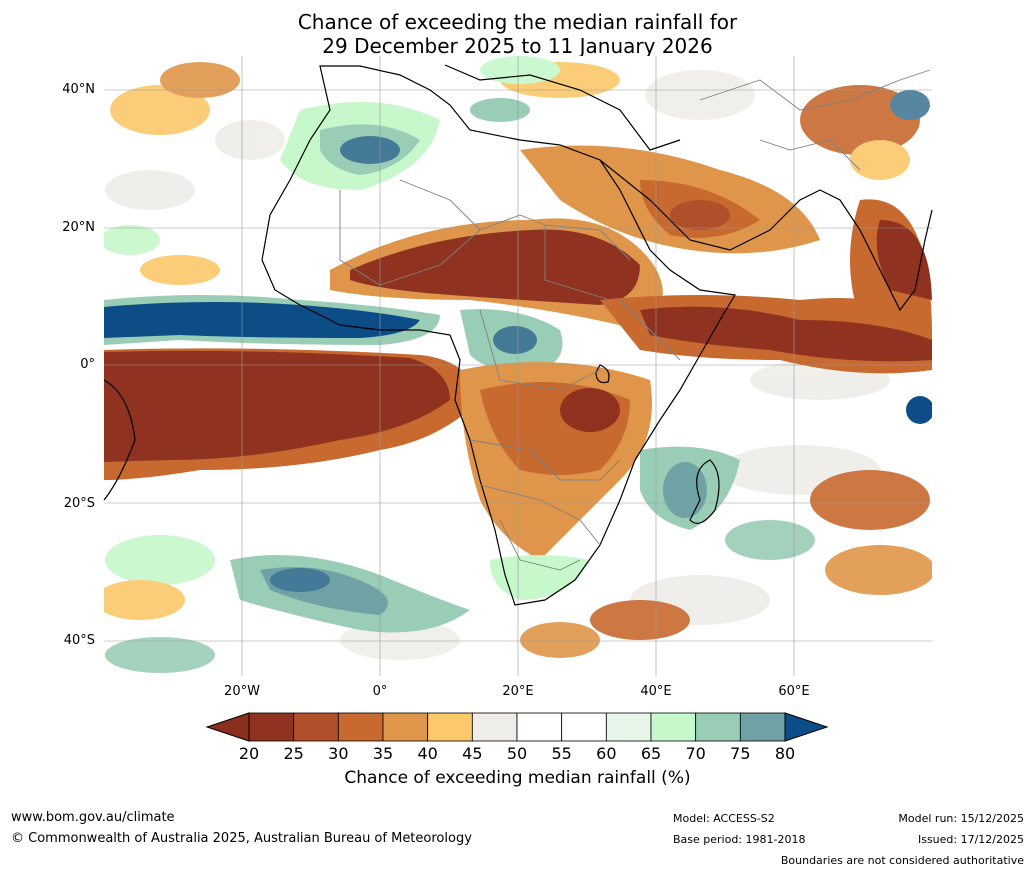 The height and width of the screenshot is (873, 1035). Describe the element at coordinates (338, 753) in the screenshot. I see `colorbar-tick-label: 30` at that location.